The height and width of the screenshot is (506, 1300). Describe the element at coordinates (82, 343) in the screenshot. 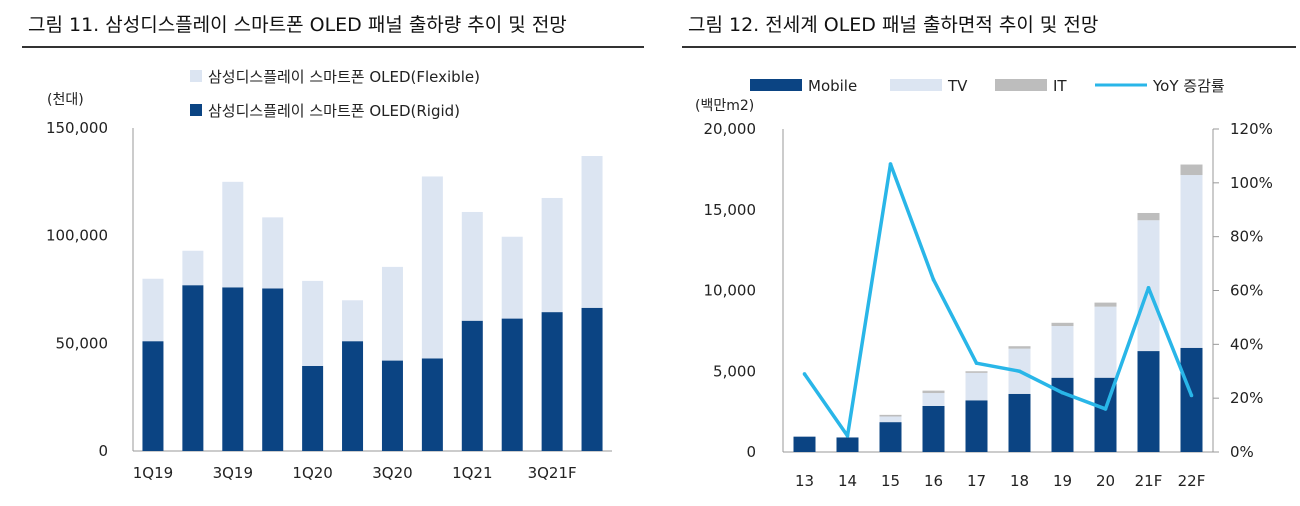

I see `y-tick-label: 50,000` at that location.